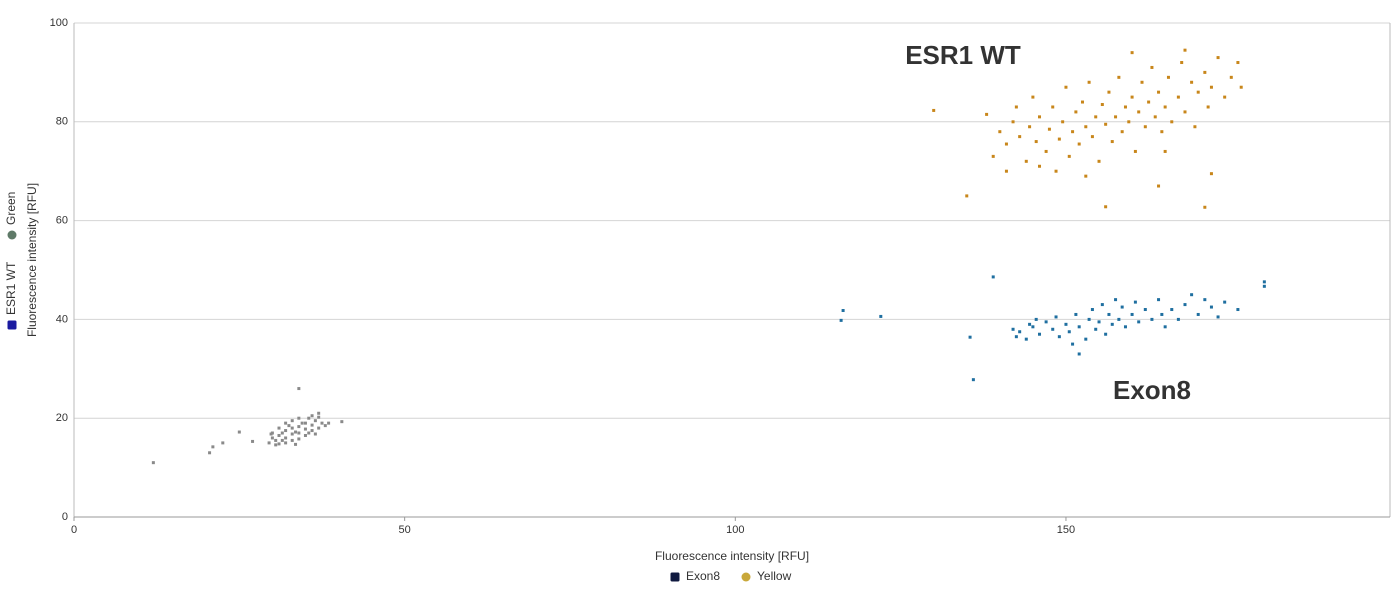 The image size is (1395, 589). Describe the element at coordinates (62, 221) in the screenshot. I see `y-tick-label: 60` at that location.